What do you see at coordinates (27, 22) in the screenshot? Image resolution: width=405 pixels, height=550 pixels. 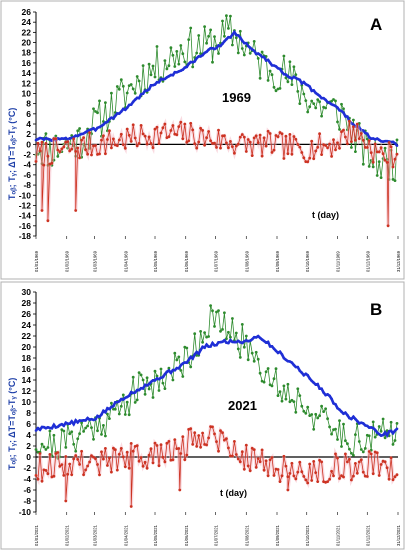 I see `panel-a-y-tick-label: 24` at bounding box center [27, 22].